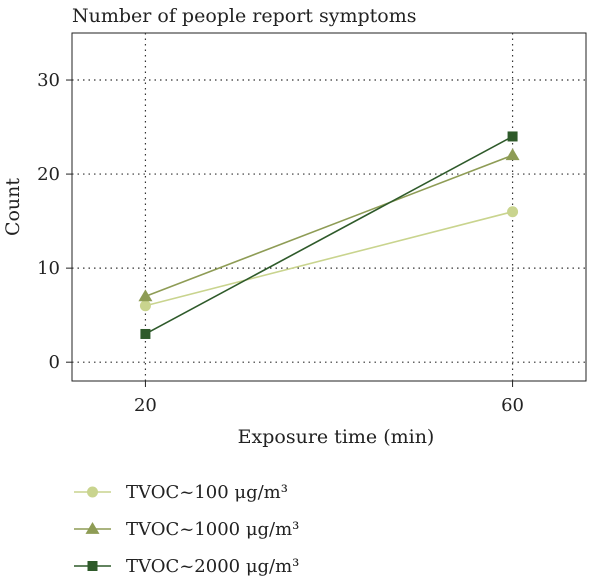 The width and height of the screenshot is (600, 583). I want to click on y-axis-label: Count, so click(13, 207).